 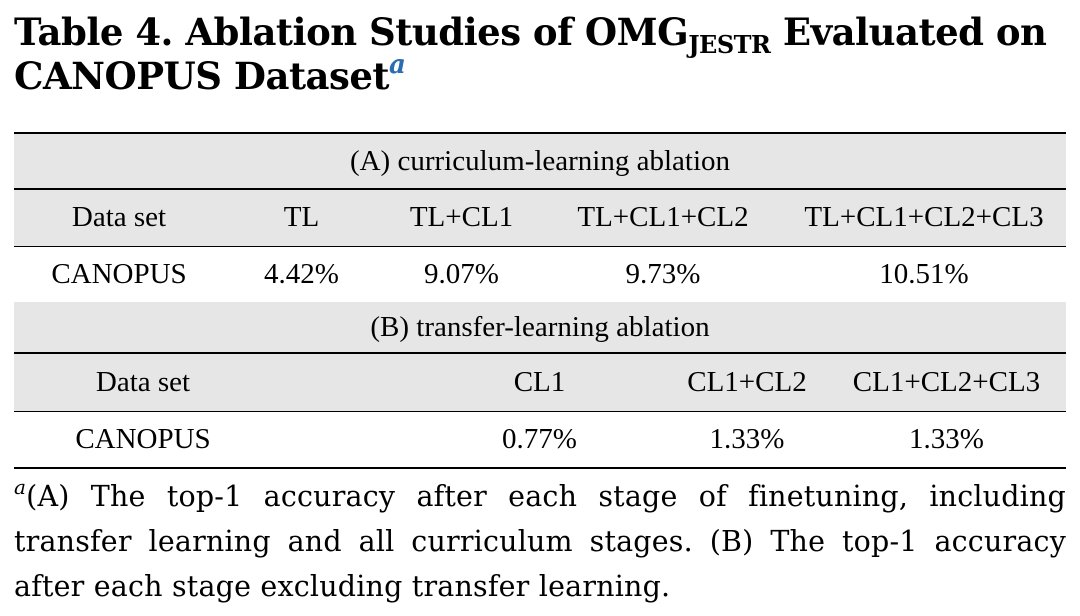 What do you see at coordinates (461, 217) in the screenshot?
I see `header-cell: TL+CL1` at bounding box center [461, 217].